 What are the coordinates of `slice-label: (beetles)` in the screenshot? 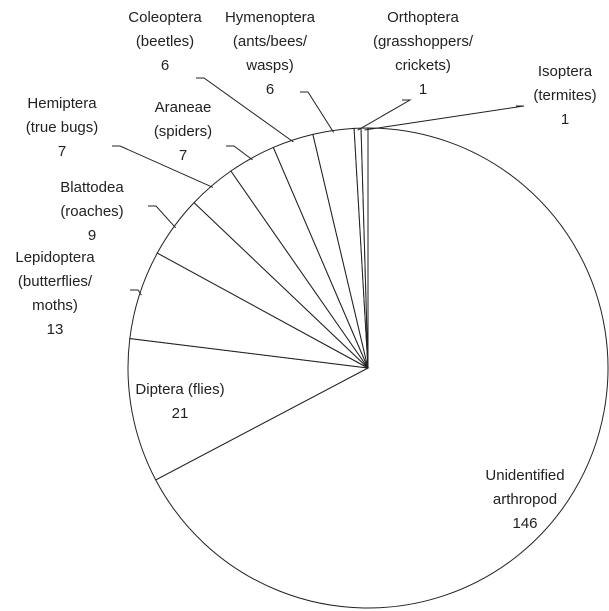 It's located at (165, 41).